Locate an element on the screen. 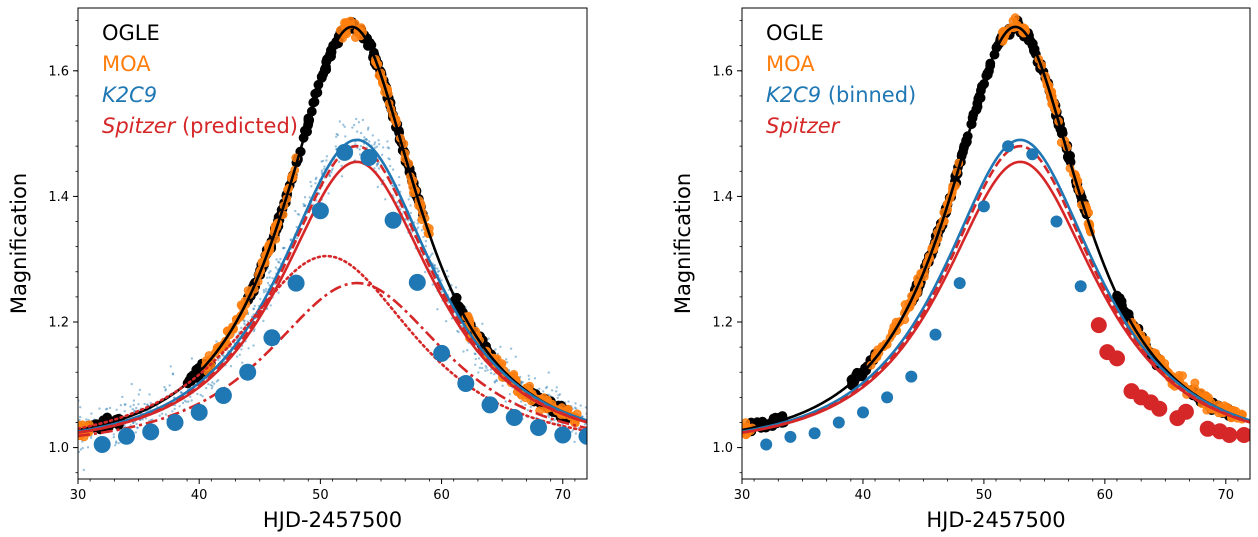 The height and width of the screenshot is (537, 1258). x-tick-label: 60 is located at coordinates (1105, 495).